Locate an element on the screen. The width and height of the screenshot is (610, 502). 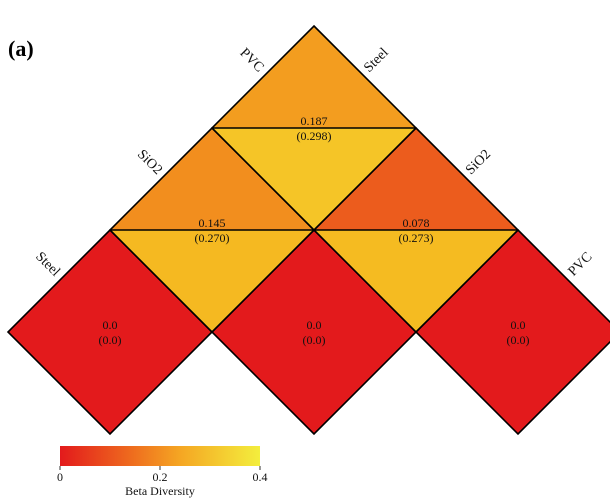
cell-upper-steel-pvc is located at coordinates (314, 77).